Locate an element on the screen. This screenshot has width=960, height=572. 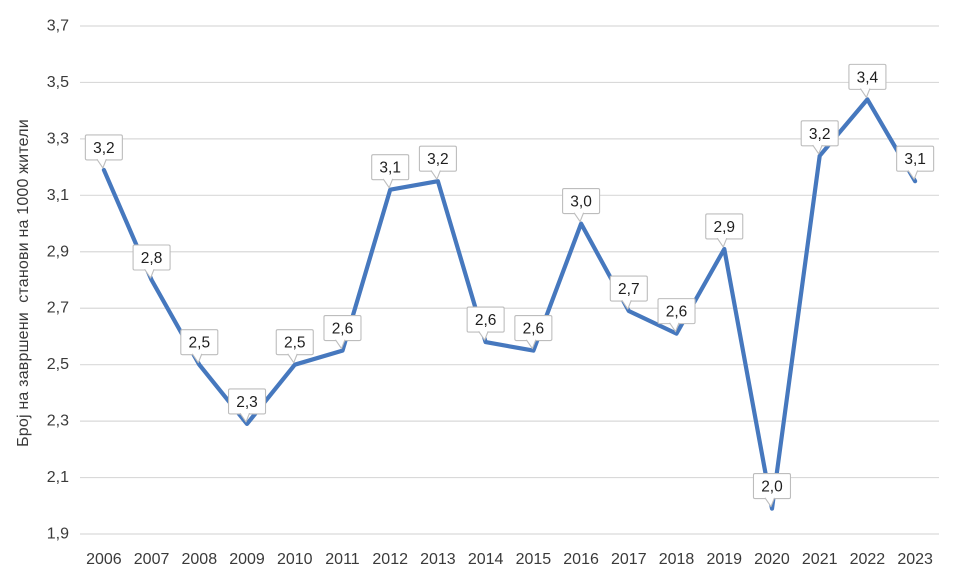
data-label: 2,3 is located at coordinates (247, 402).